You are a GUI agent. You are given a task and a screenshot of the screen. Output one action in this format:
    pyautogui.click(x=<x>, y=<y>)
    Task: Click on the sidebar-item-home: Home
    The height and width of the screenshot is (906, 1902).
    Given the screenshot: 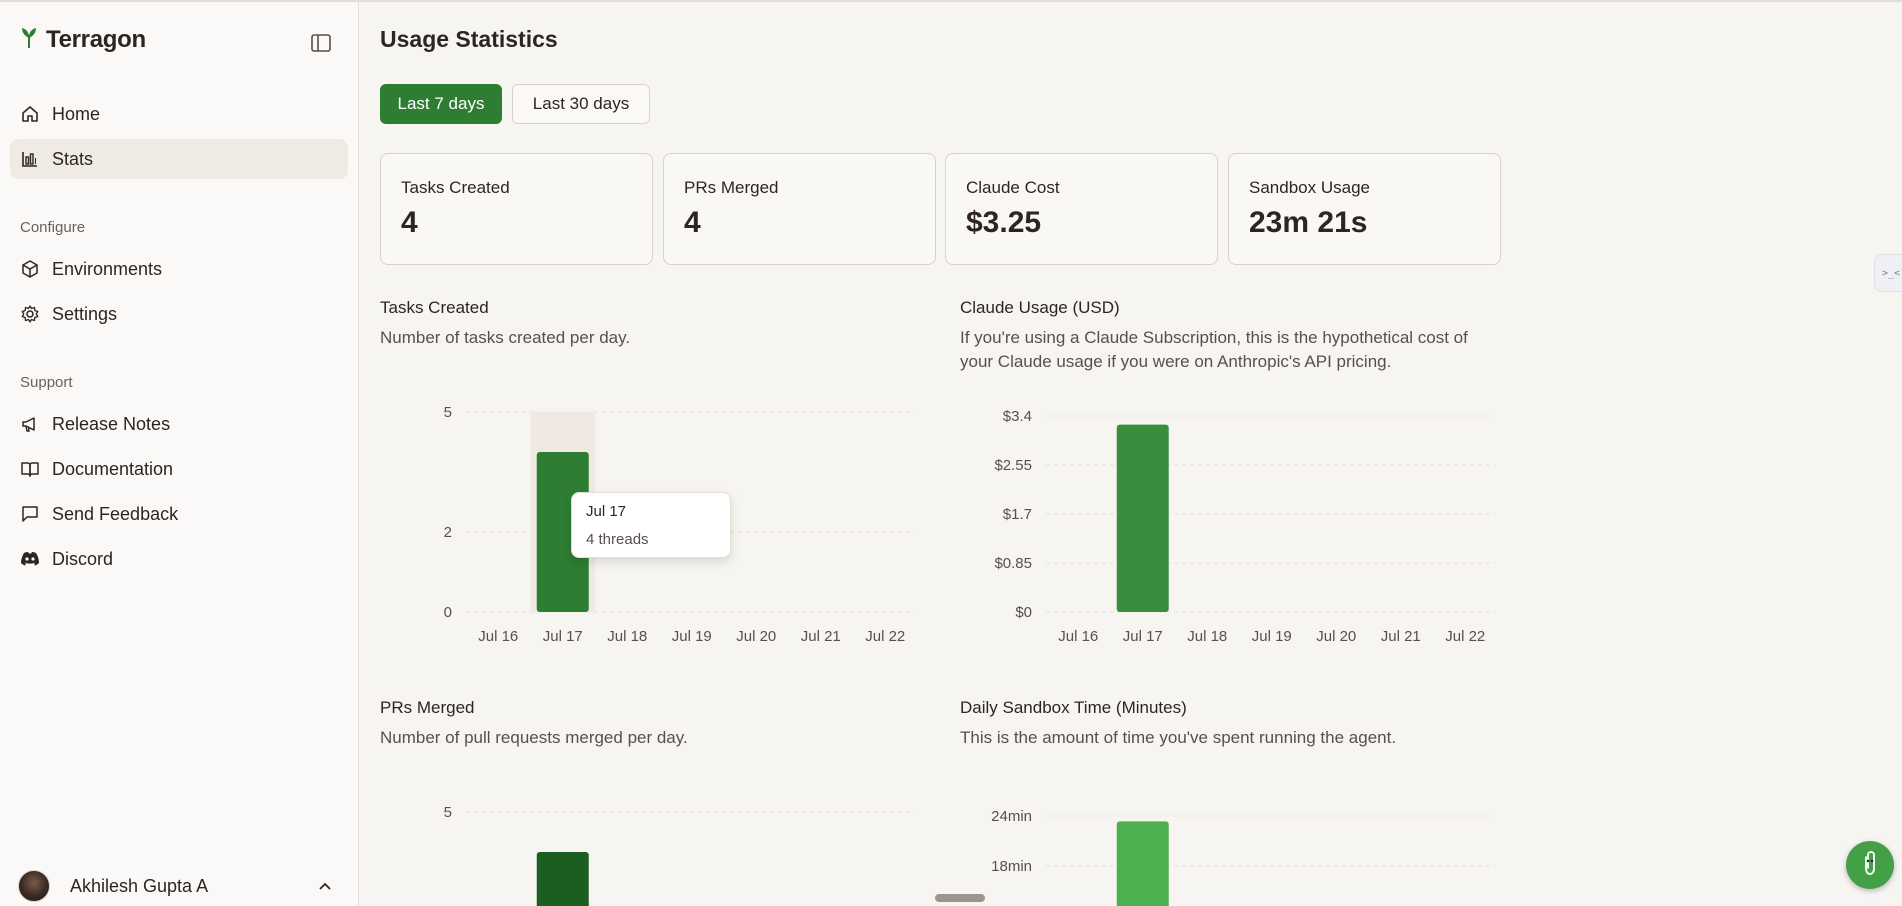 What is the action you would take?
    pyautogui.click(x=179, y=114)
    